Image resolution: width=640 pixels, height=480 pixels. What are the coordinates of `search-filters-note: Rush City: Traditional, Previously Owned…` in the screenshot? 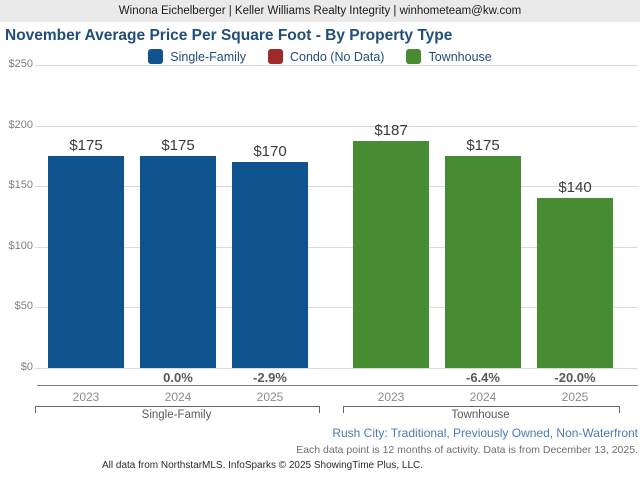 It's located at (485, 433).